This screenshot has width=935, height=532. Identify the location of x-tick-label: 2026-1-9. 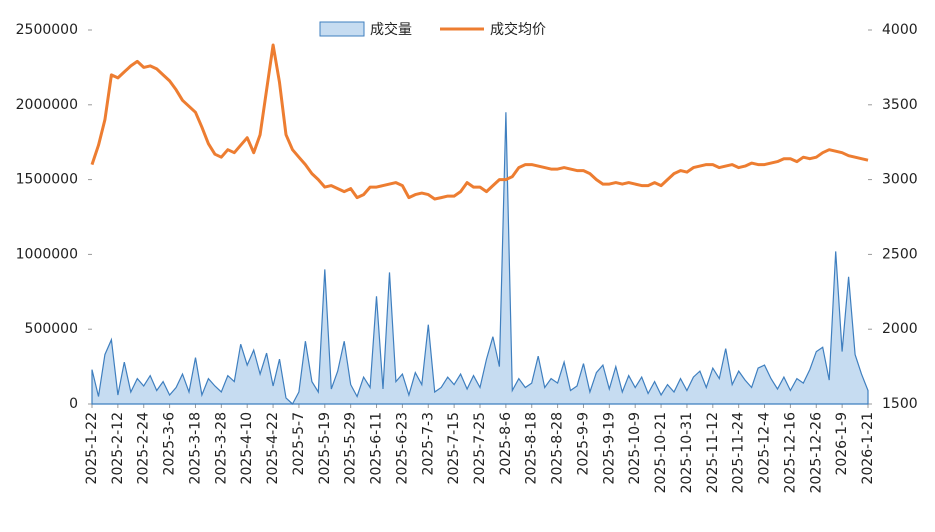
(842, 444).